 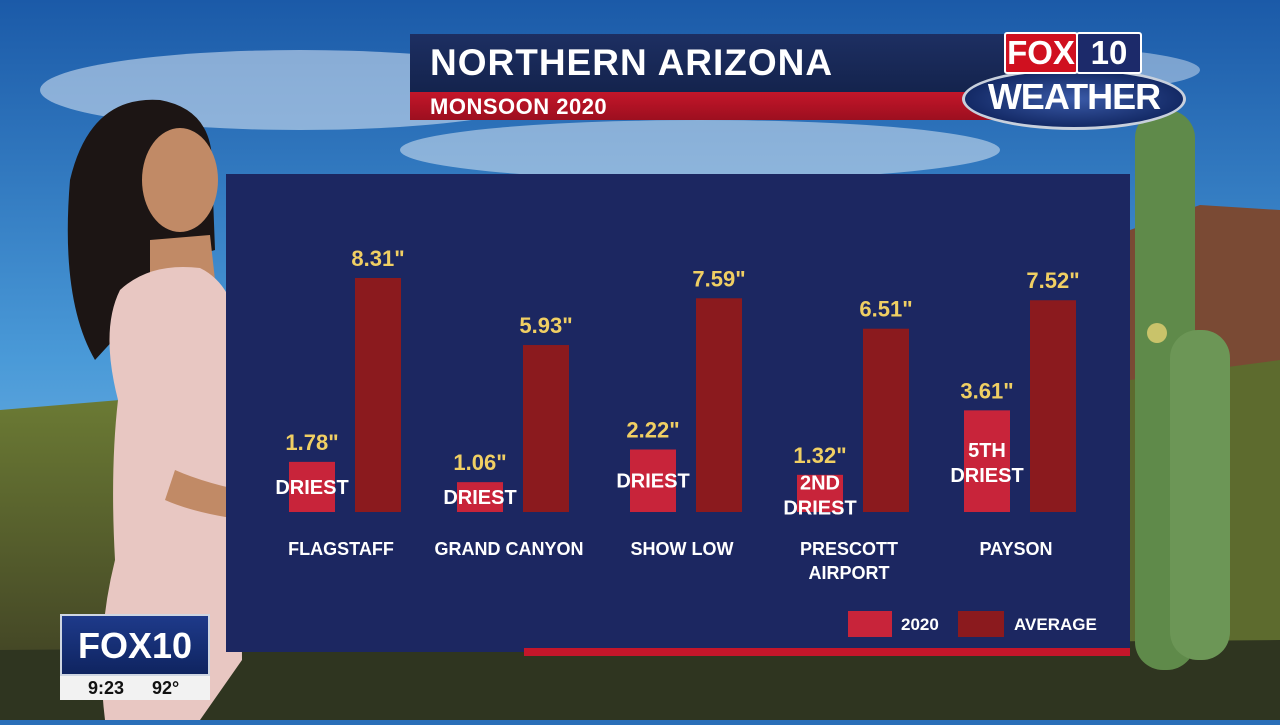 I want to click on bug-info: 9:23 92°, so click(x=135, y=688).